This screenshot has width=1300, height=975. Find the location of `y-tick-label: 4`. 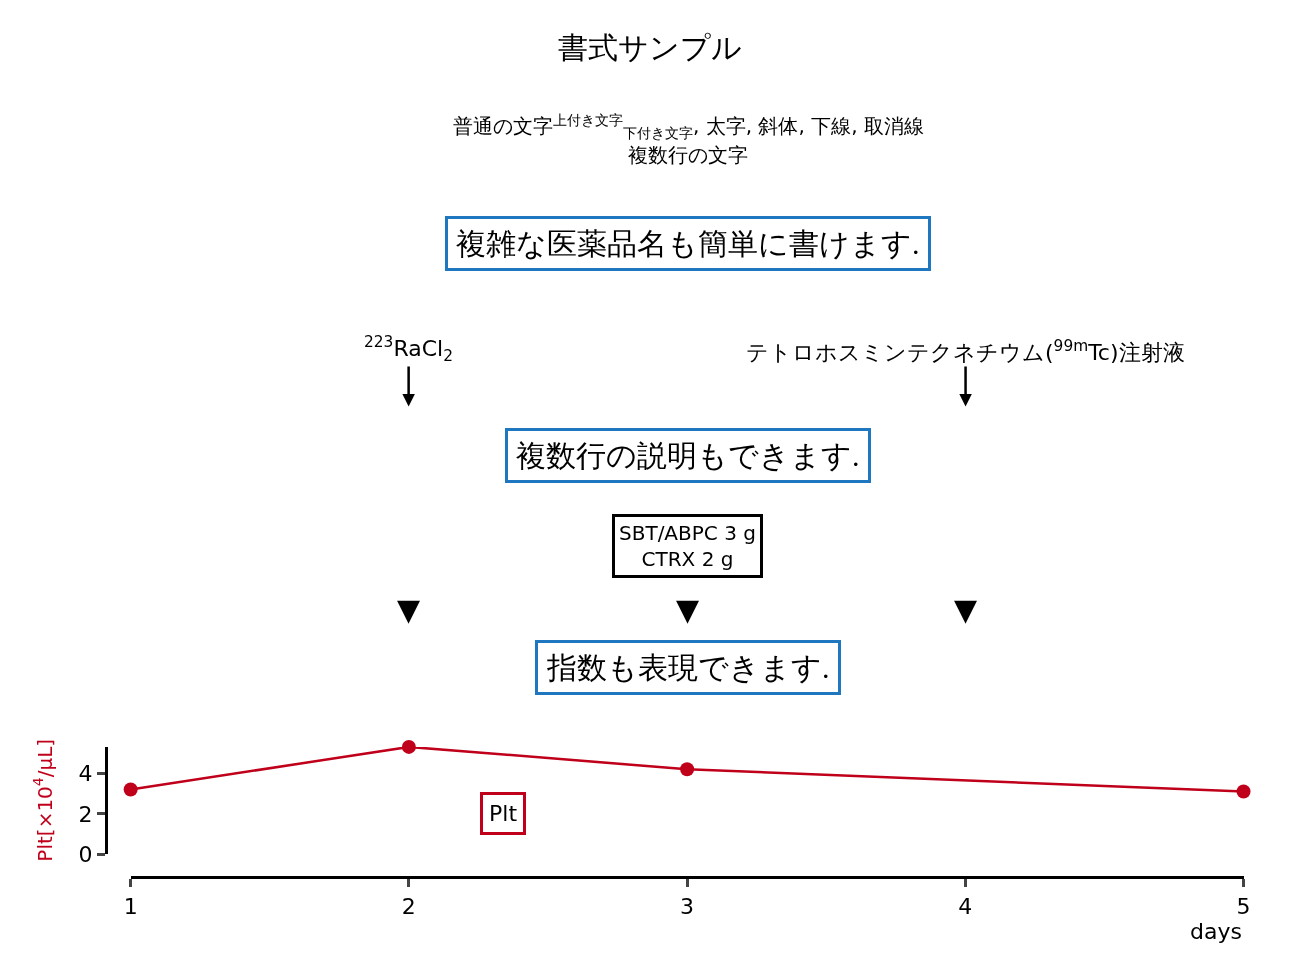

y-tick-label: 4 is located at coordinates (85, 773).